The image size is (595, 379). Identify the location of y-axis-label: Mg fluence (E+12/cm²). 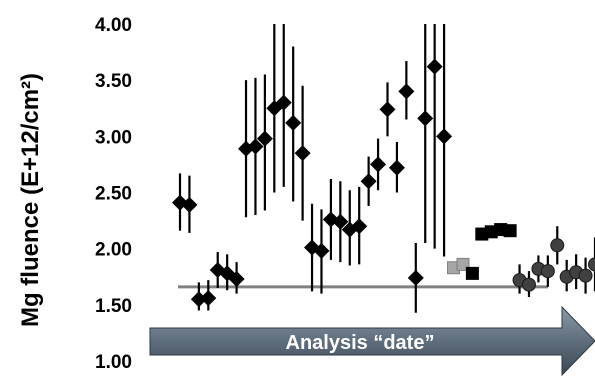
(30, 200).